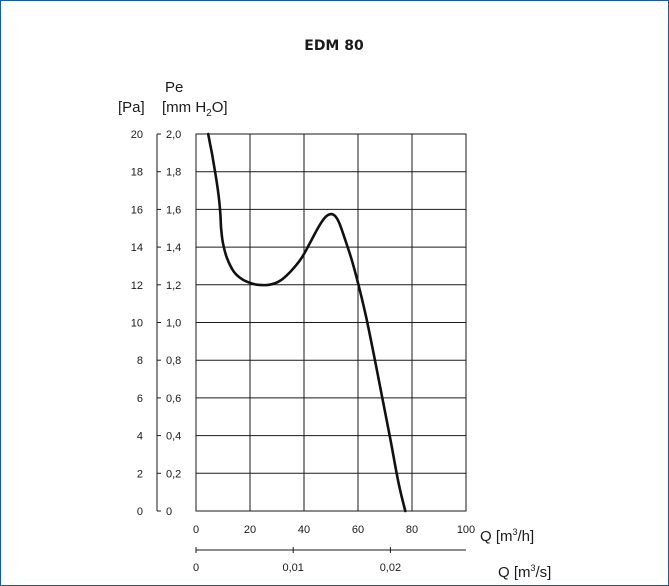  Describe the element at coordinates (174, 87) in the screenshot. I see `y-quantity-label: Pe` at that location.